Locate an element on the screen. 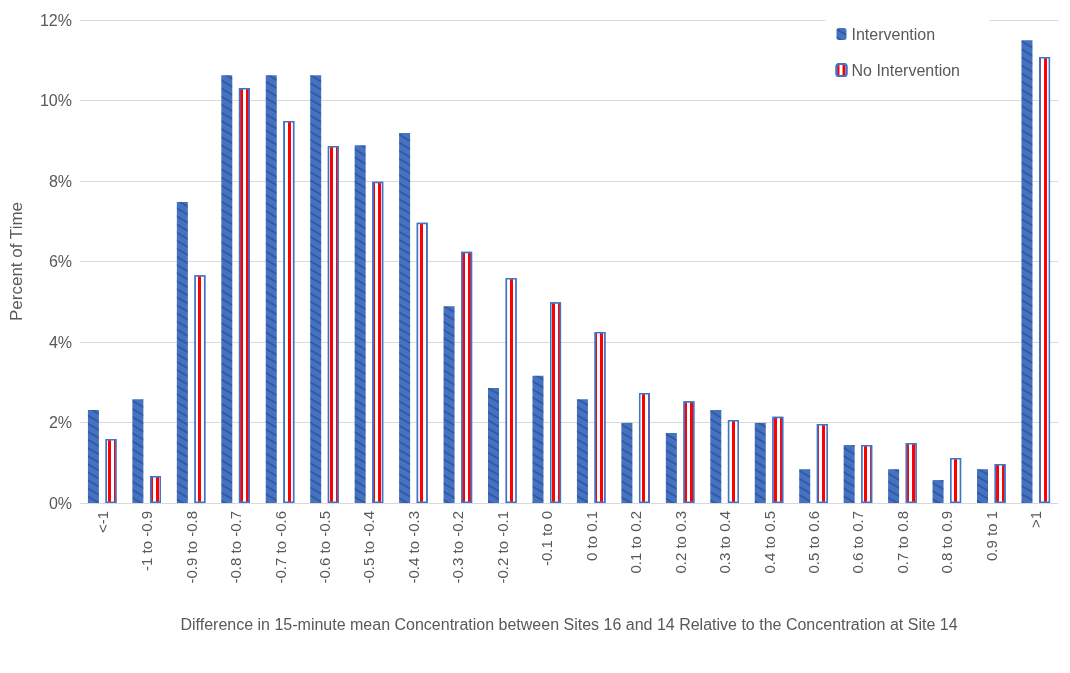 This screenshot has height=673, width=1070. x-tick-label: 0.5 to 0.6 is located at coordinates (813, 542).